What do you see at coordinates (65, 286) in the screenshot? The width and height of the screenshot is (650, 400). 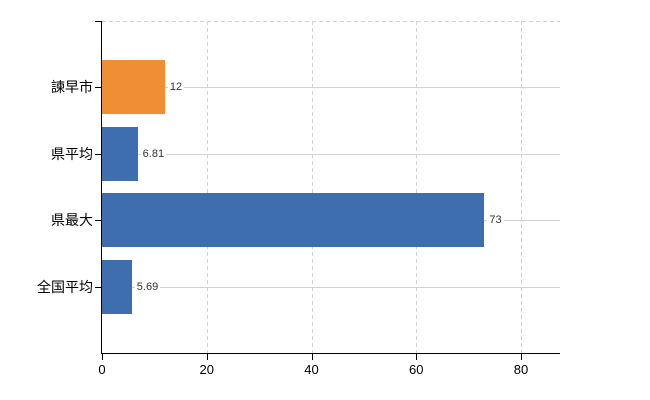 I see `category-label: 全国平均` at bounding box center [65, 286].